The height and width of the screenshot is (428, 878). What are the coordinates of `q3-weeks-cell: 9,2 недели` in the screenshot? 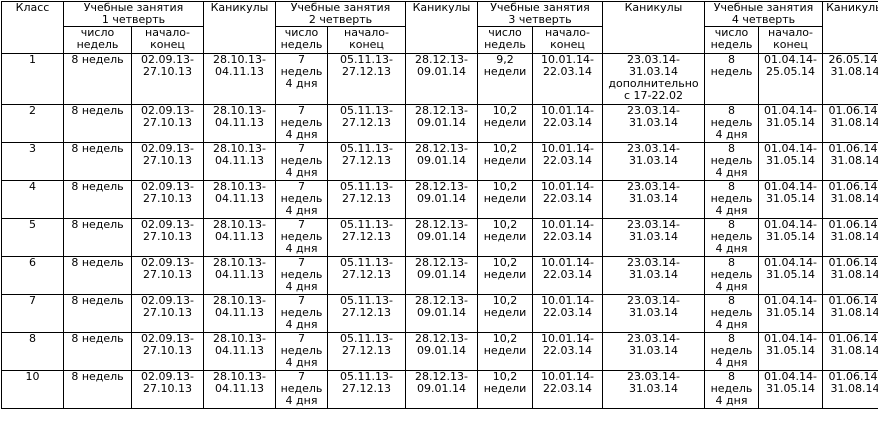 It's located at (505, 79).